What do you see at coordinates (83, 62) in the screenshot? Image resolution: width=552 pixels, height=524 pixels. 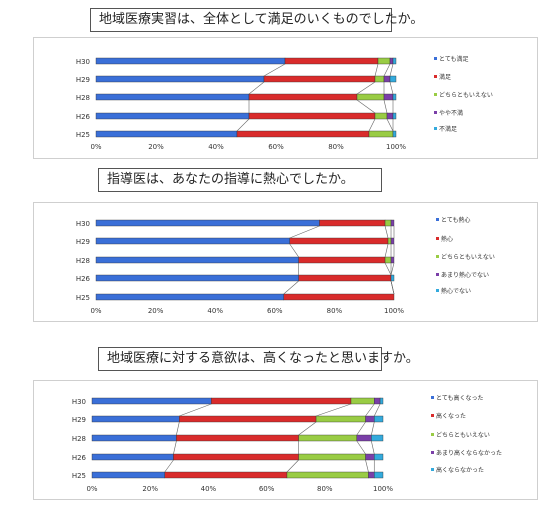 I see `category-label: H30` at bounding box center [83, 62].